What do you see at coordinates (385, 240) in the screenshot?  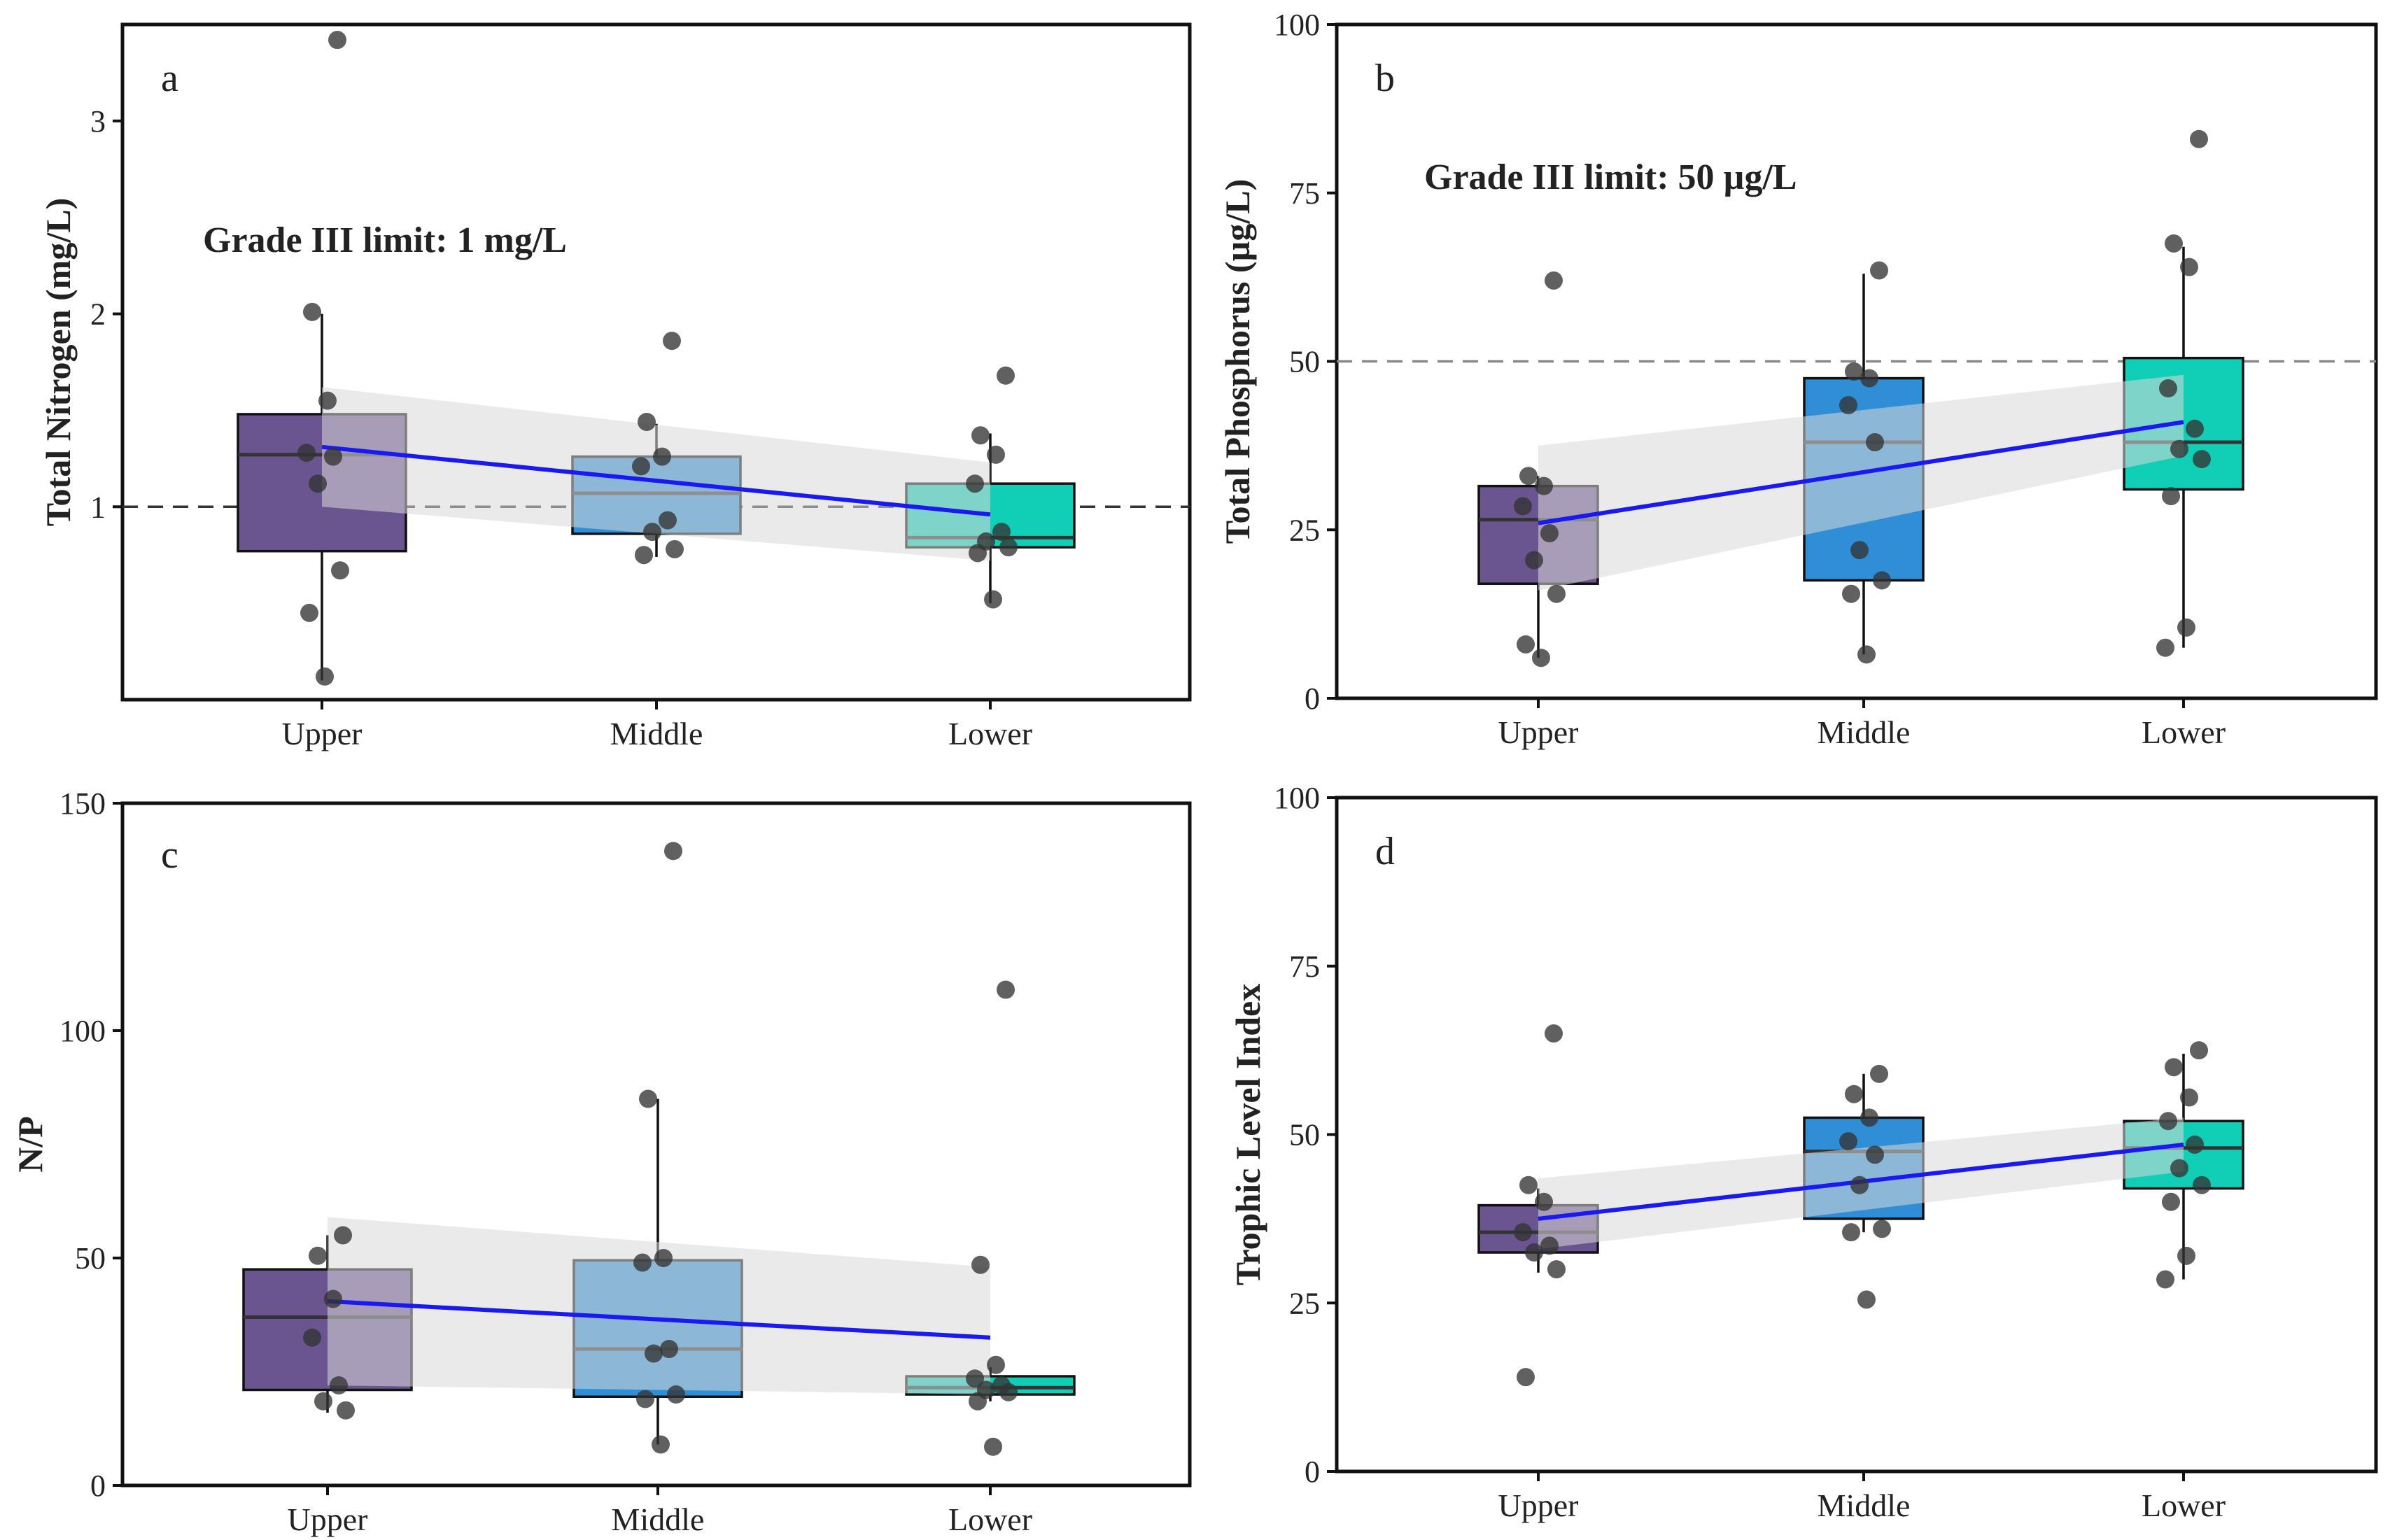 I see `limit-annotation: Grade III limit: 1 mg/L` at bounding box center [385, 240].